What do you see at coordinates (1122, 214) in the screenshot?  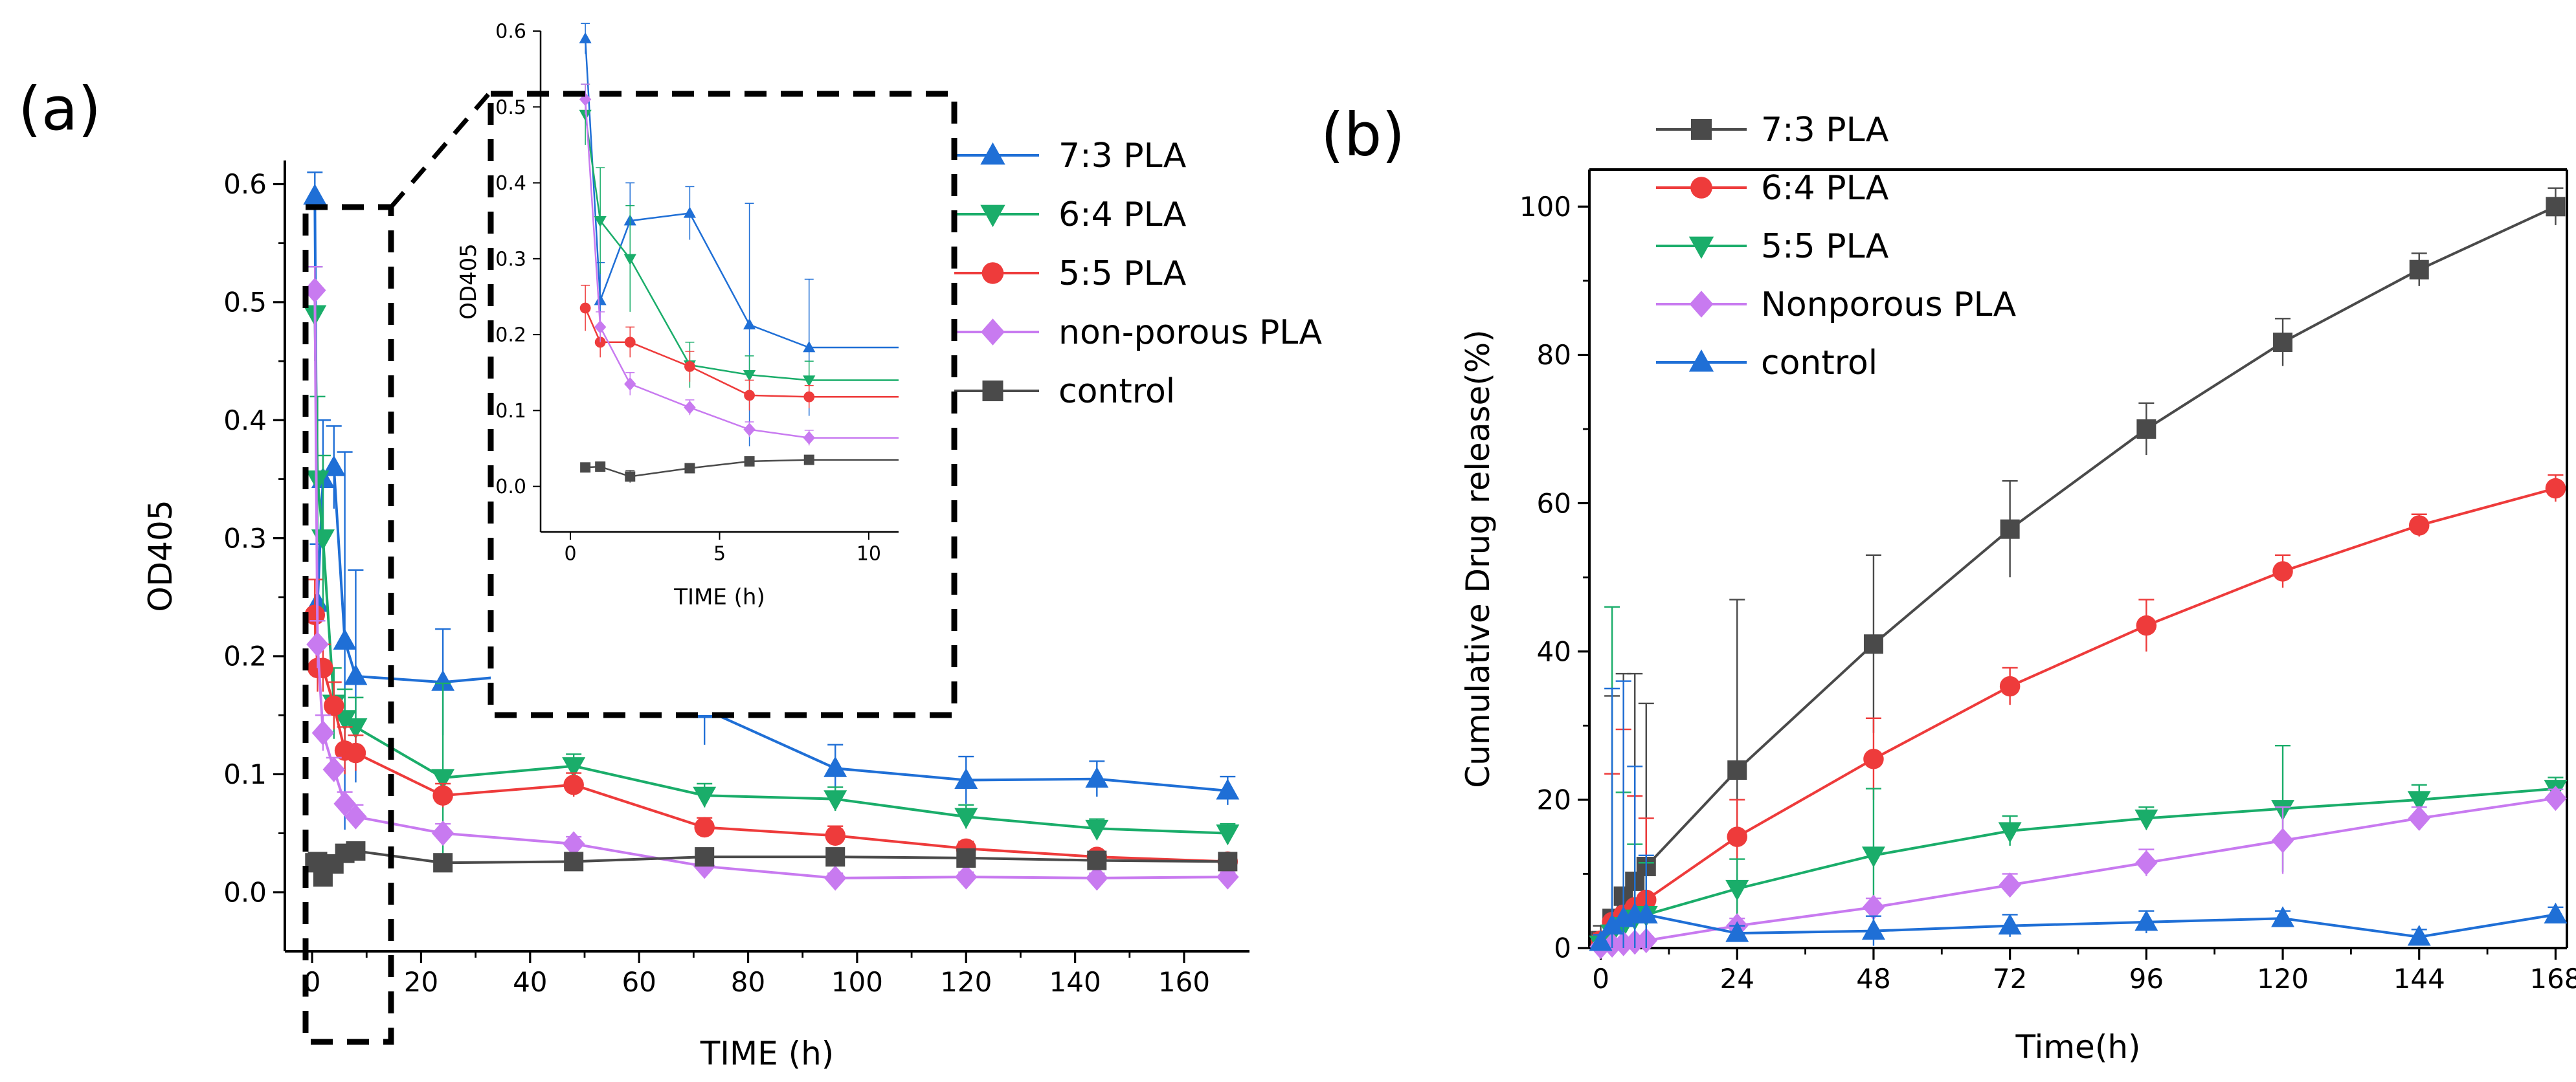 I see `a-legend-label: 6:4 PLA` at bounding box center [1122, 214].